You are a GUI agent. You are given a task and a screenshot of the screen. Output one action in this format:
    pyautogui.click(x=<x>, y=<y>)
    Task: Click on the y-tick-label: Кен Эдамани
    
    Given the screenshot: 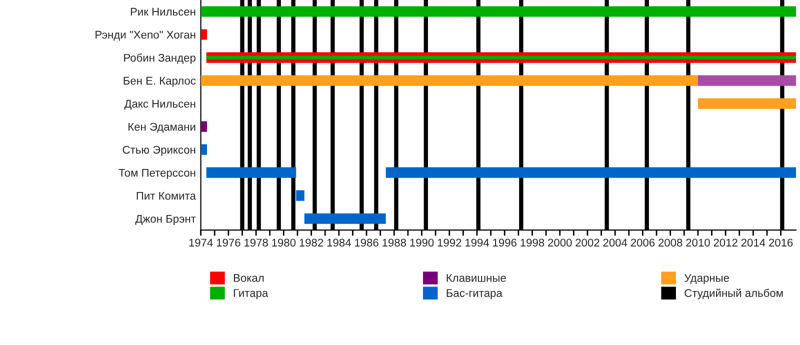 What is the action you would take?
    pyautogui.click(x=162, y=127)
    